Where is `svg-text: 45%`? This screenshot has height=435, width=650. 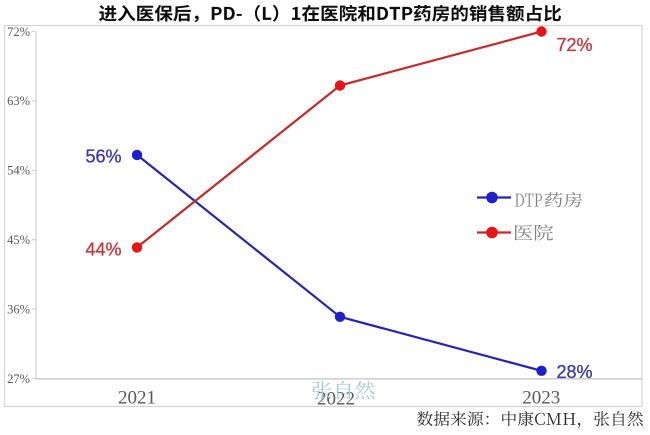 svg-text: 45% is located at coordinates (18, 240).